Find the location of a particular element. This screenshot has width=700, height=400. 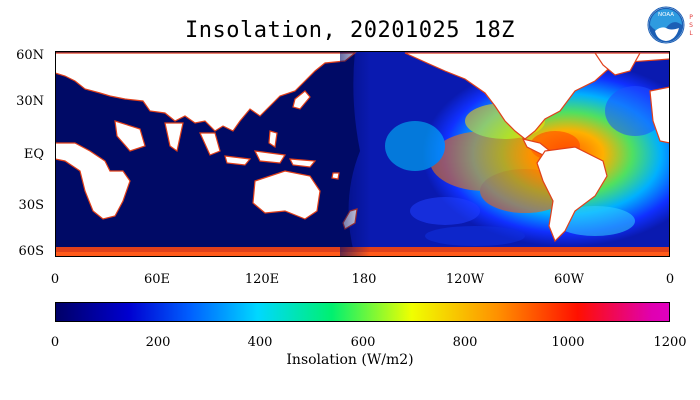

colorbar-tick-800: 800 is located at coordinates (465, 342).